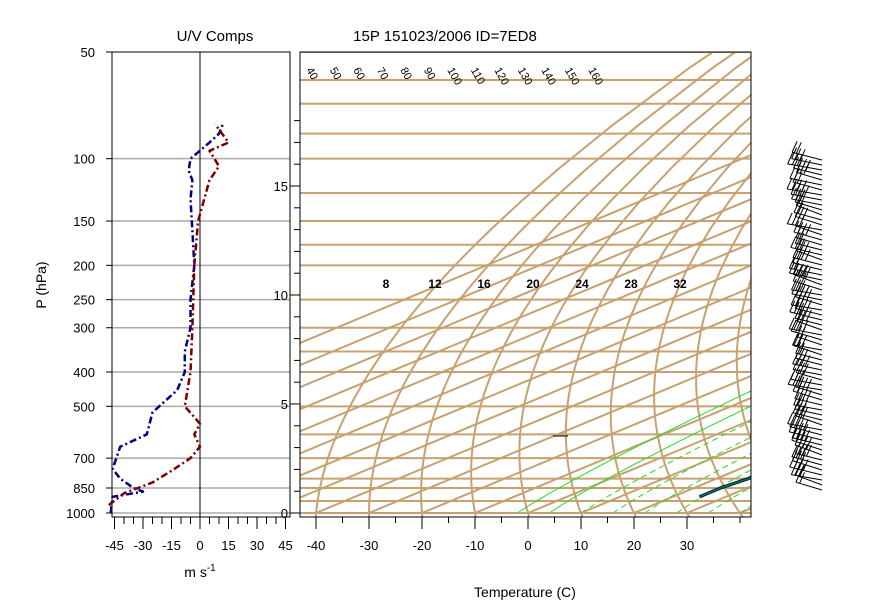  I want to click on mixing-ratio-label: 20, so click(533, 284).